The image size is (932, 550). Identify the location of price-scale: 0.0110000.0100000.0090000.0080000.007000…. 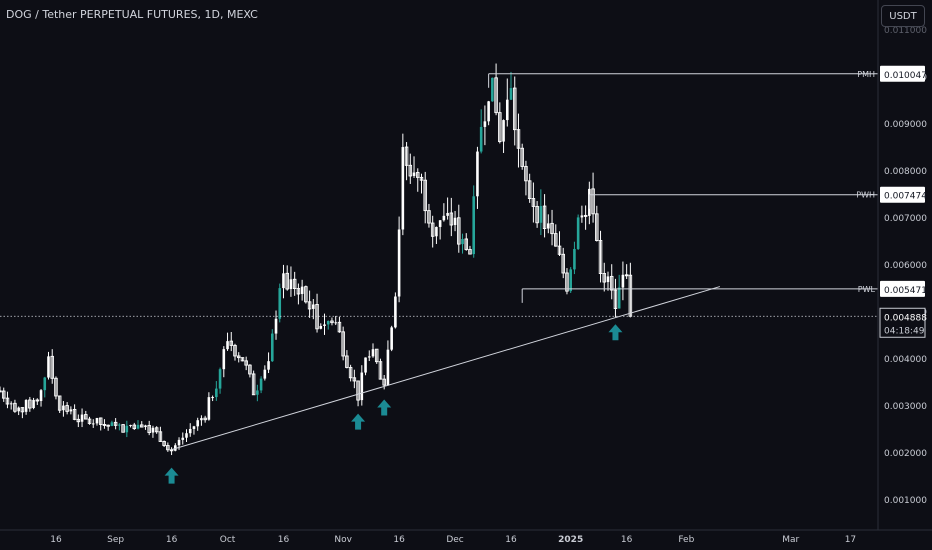
(904, 265).